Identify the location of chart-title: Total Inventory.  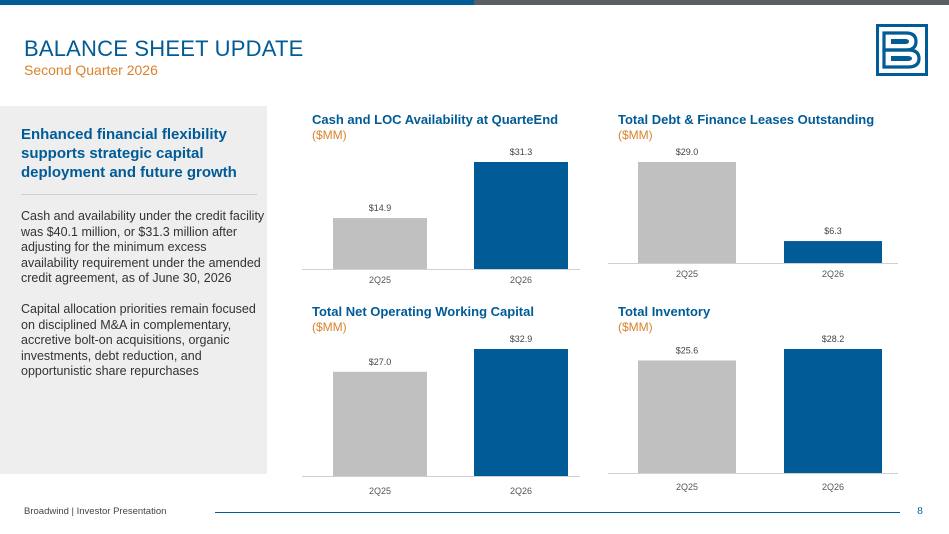
(664, 311).